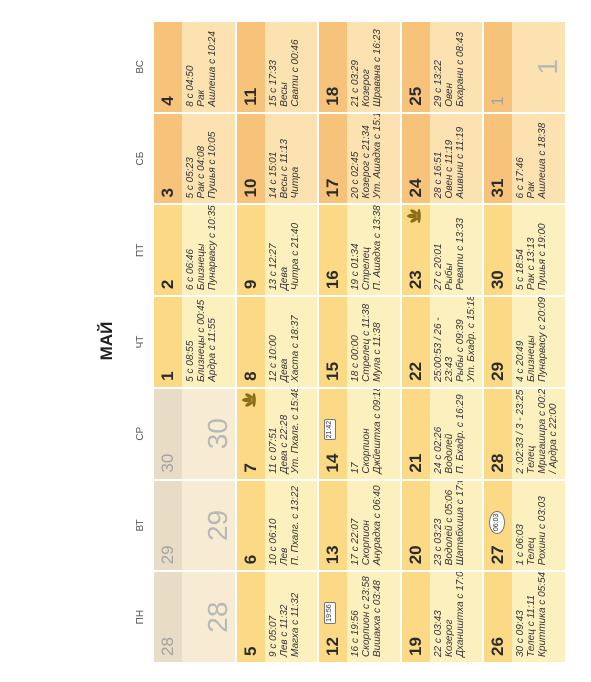 Image resolution: width=591 pixels, height=682 pixels. I want to click on day-details: 13 с 12:27 Дева Читра с 21:40, so click(284, 249).